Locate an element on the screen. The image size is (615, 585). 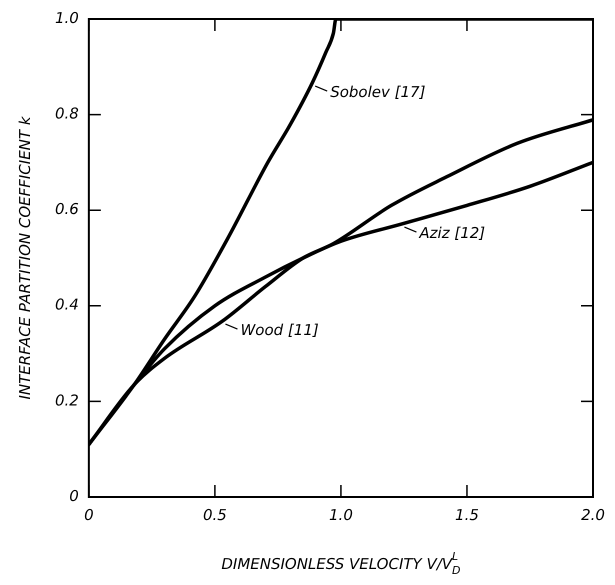
y-axis-title: INTERFACE PARTITION COEFFICIENT k is located at coordinates (25, 257).